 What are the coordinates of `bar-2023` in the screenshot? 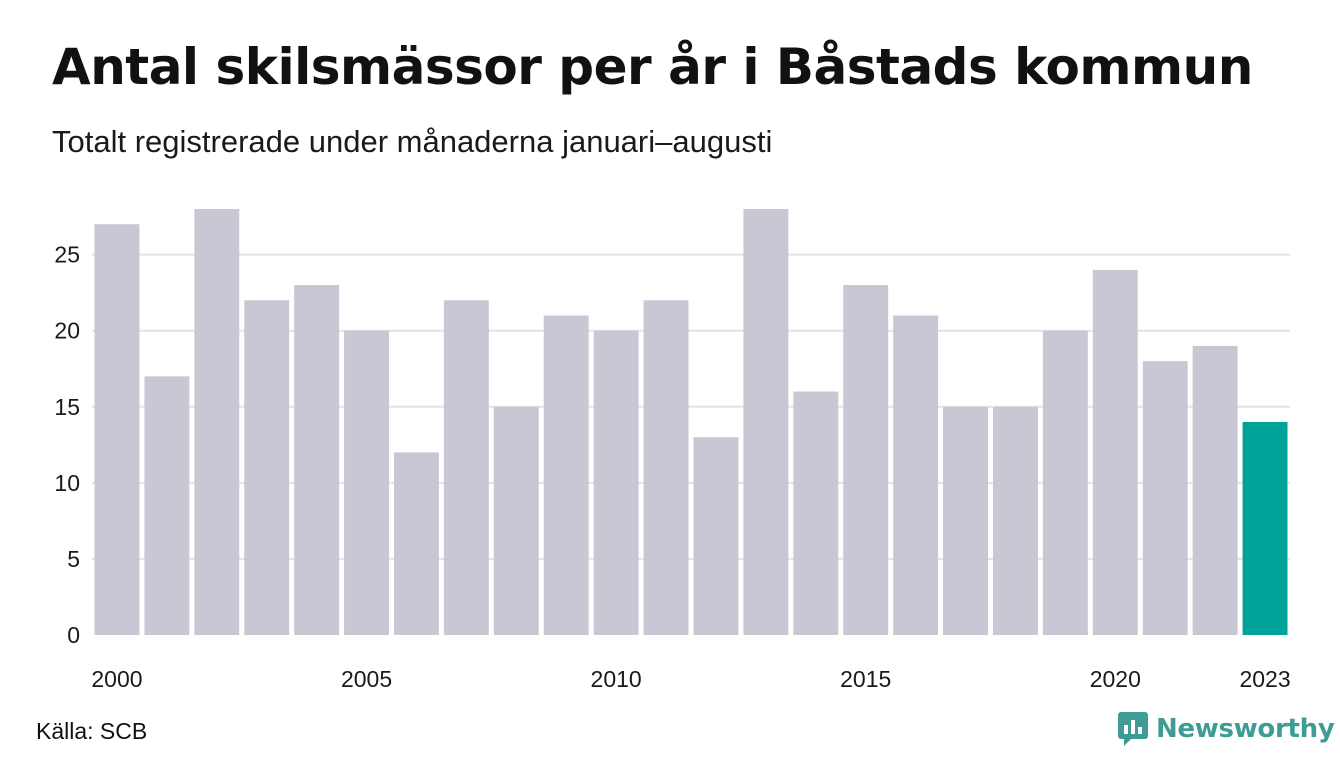 It's located at (1265, 528).